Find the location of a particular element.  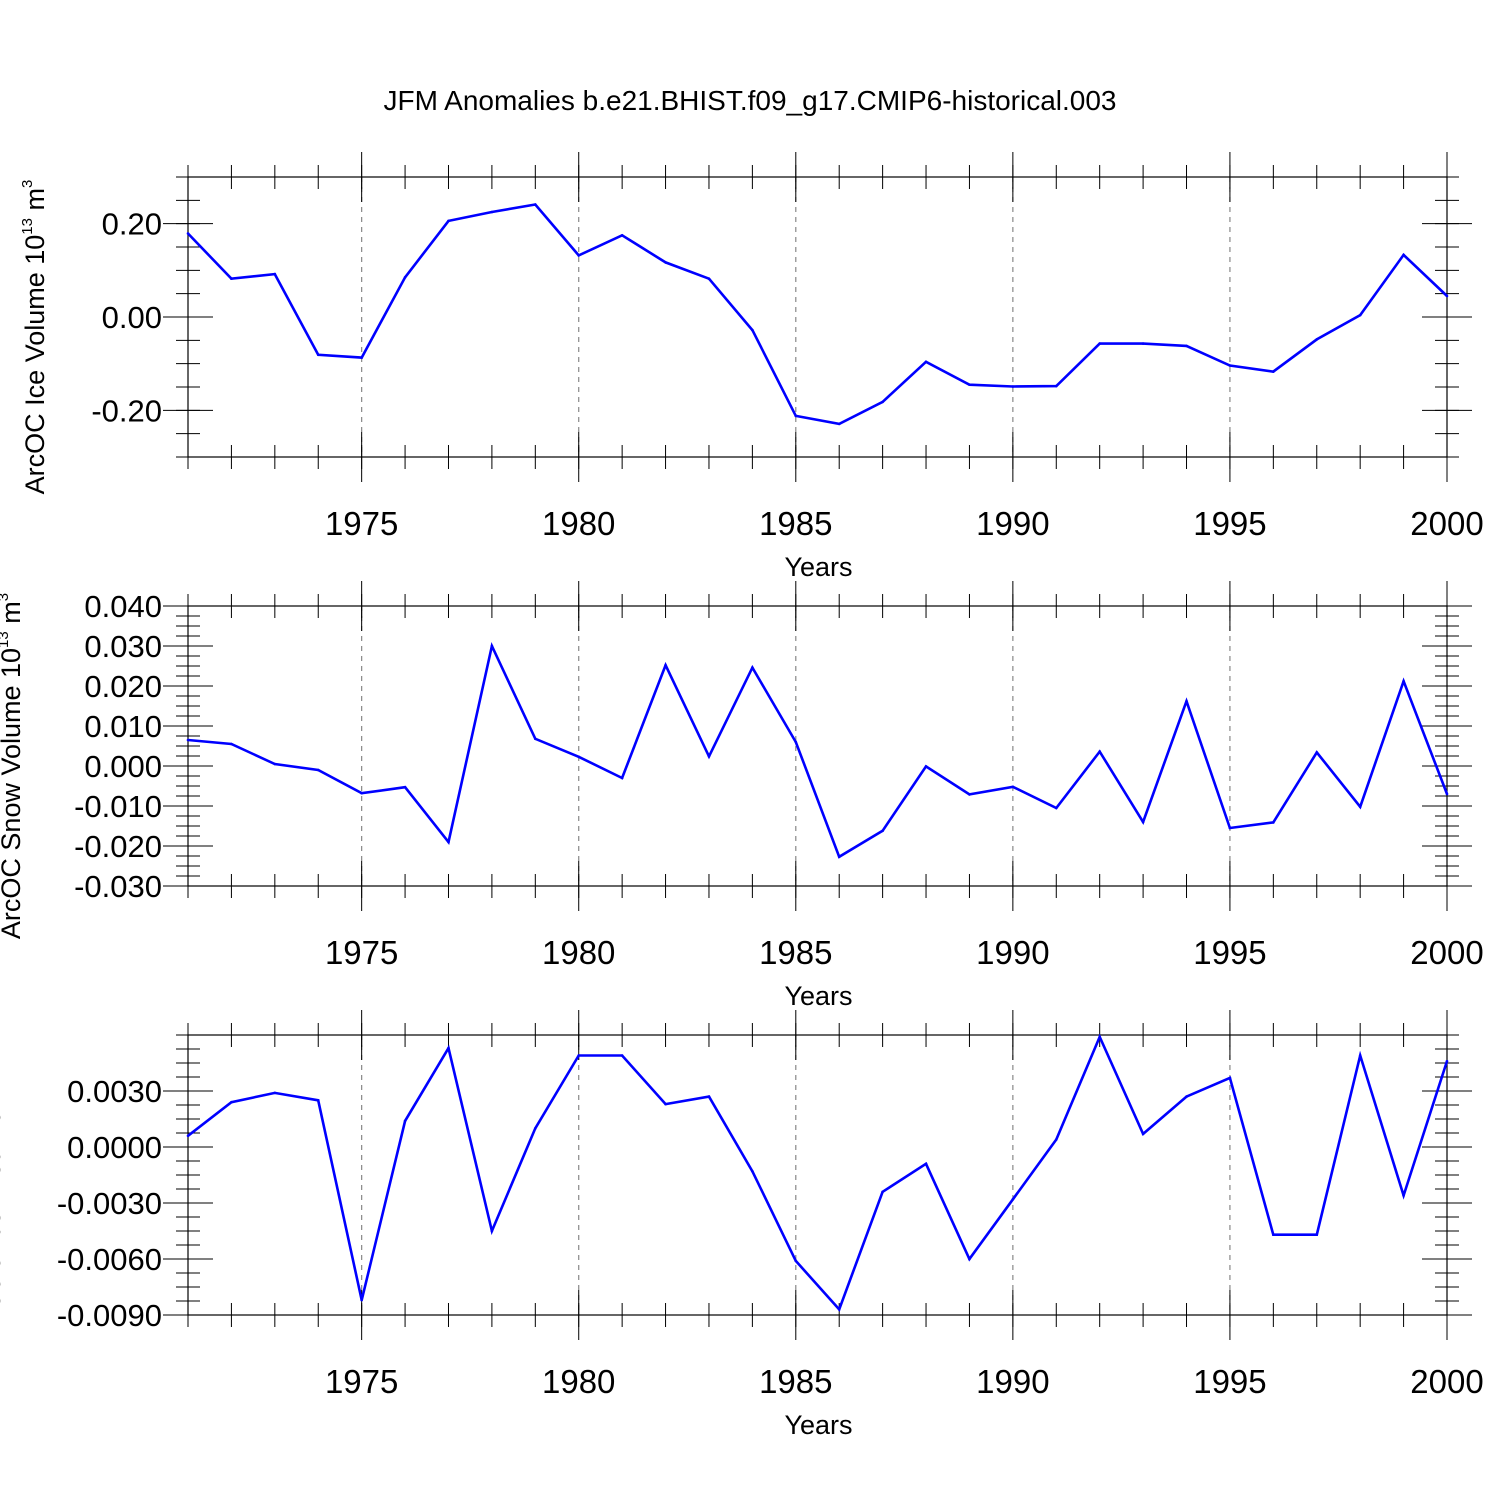

y-tick-label: 0.020 is located at coordinates (123, 686).